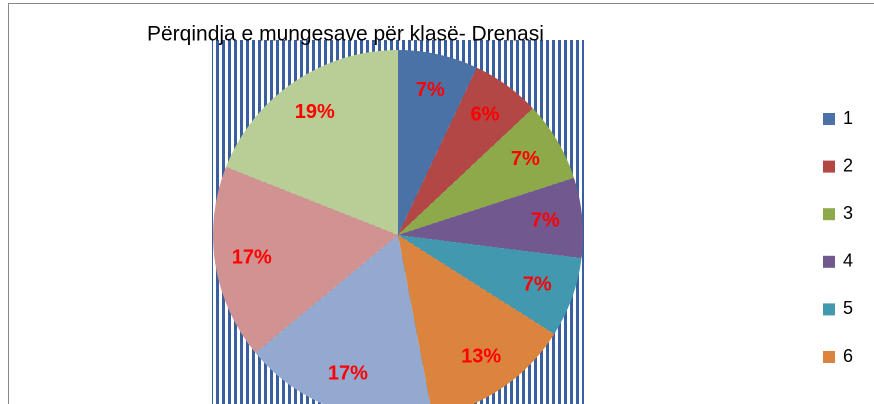 The height and width of the screenshot is (404, 874). I want to click on legend: 1 2 3 4 5 6, so click(838, 237).